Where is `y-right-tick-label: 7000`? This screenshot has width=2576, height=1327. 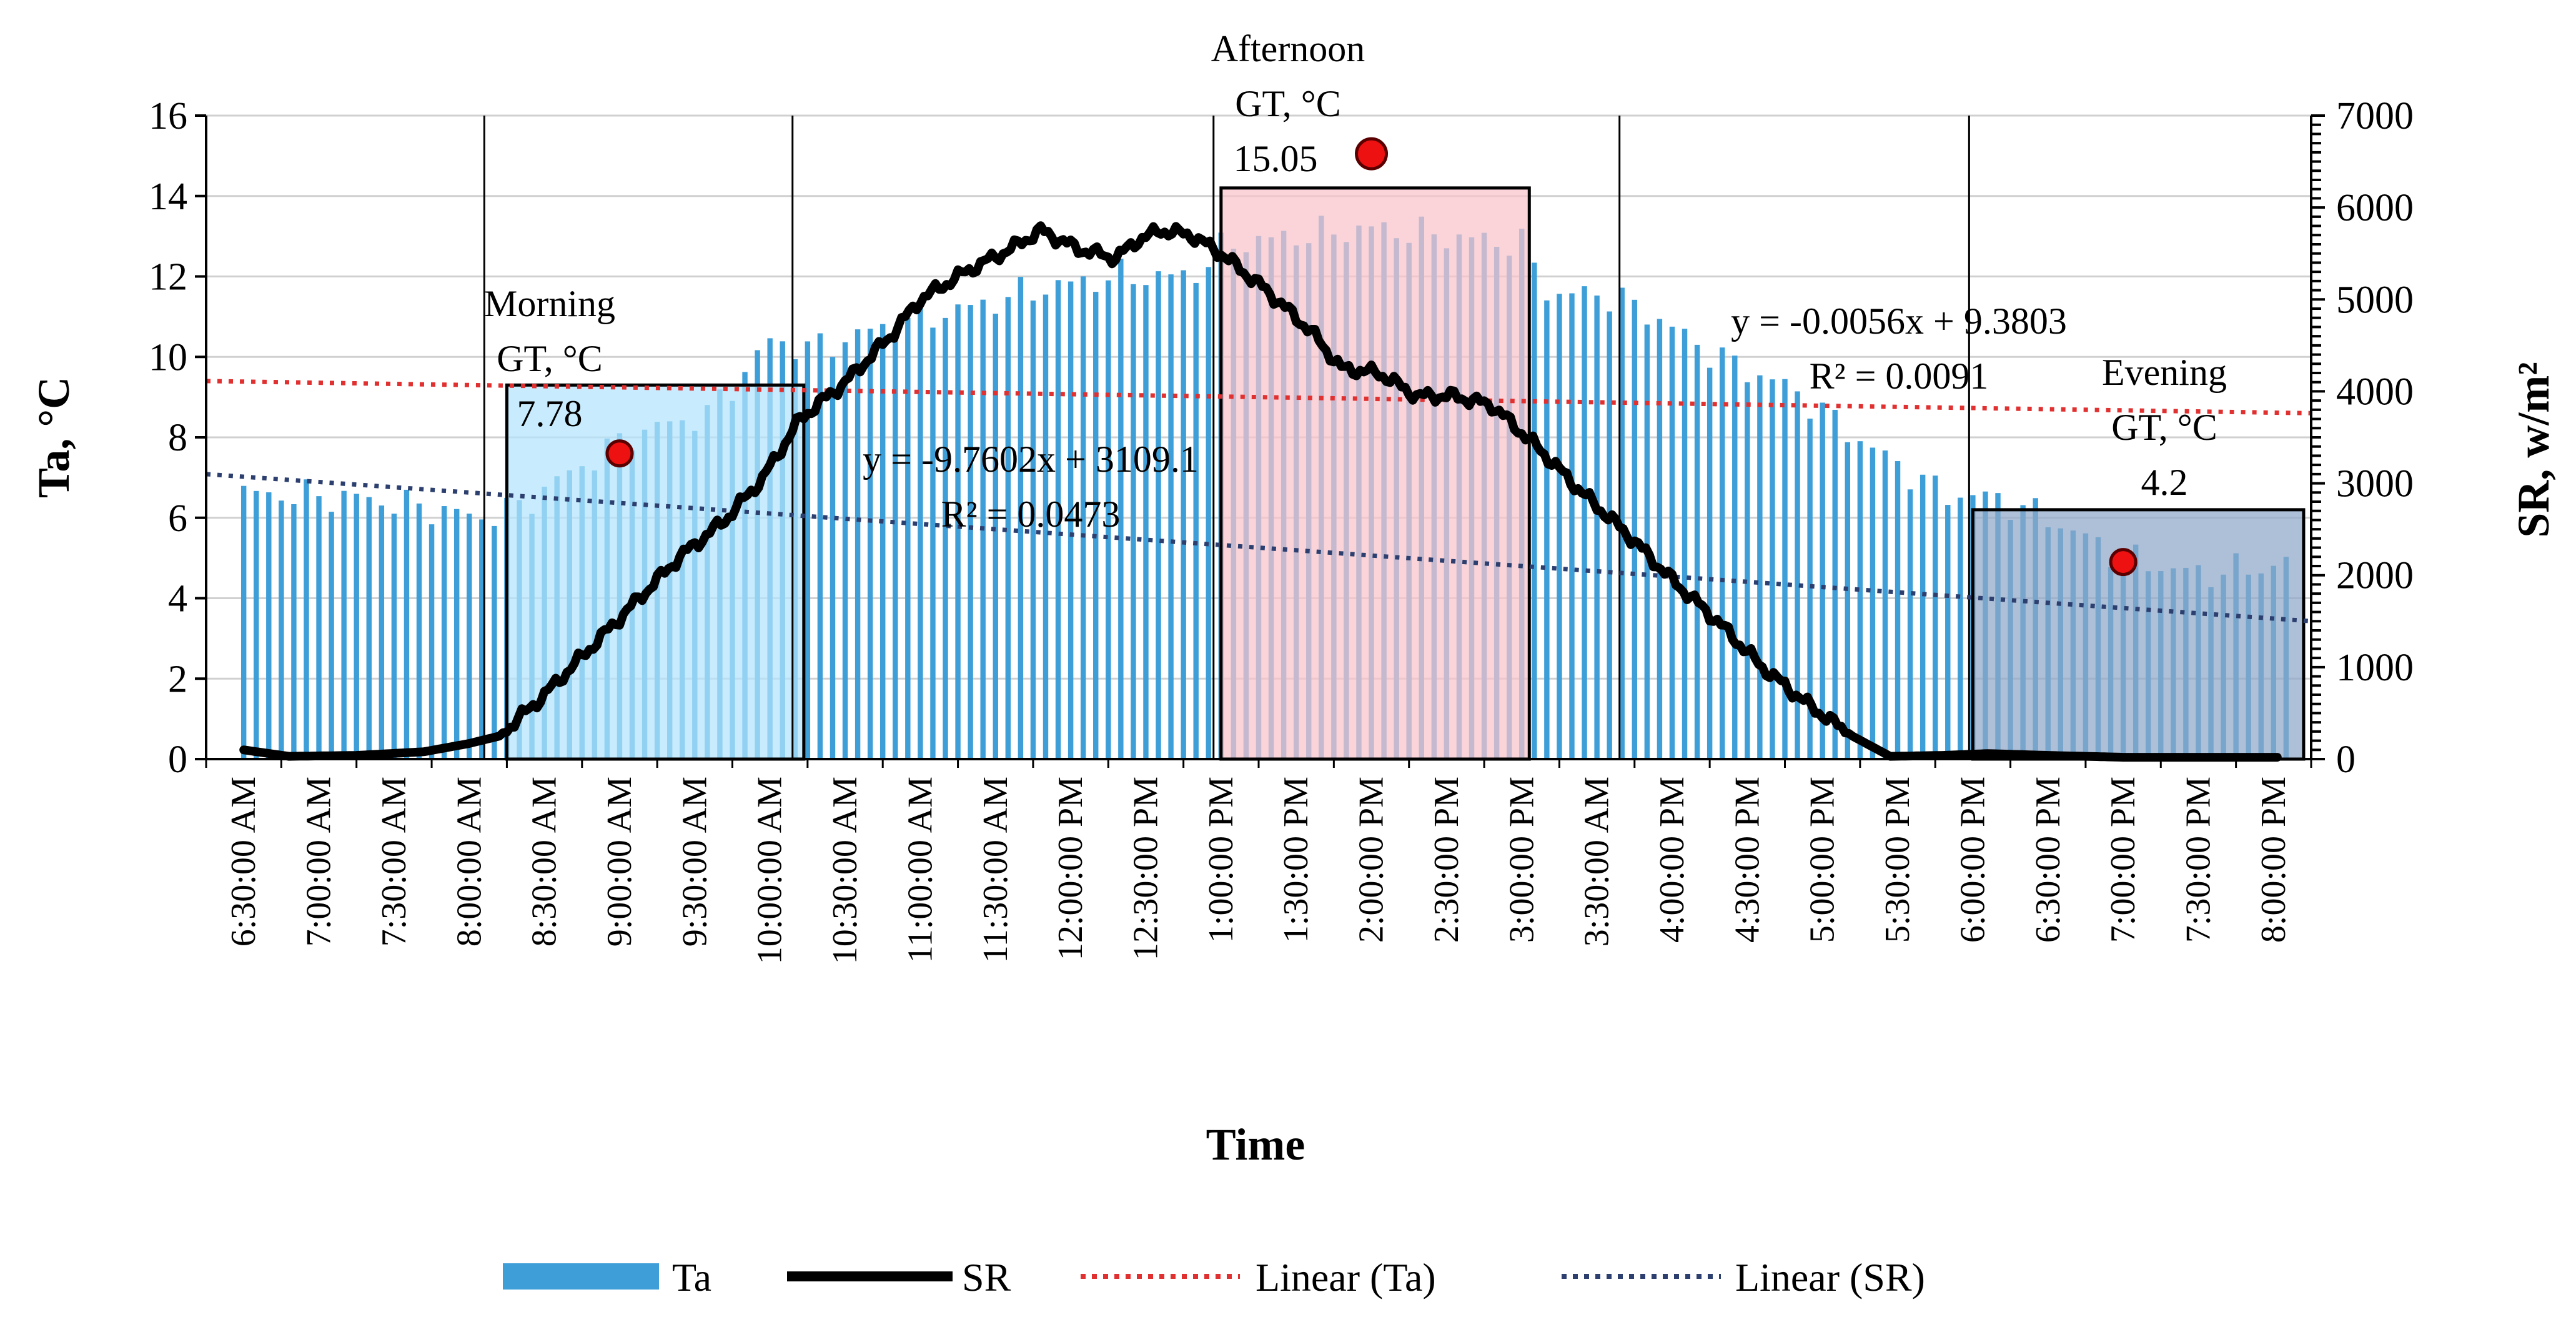 y-right-tick-label: 7000 is located at coordinates (2375, 116).